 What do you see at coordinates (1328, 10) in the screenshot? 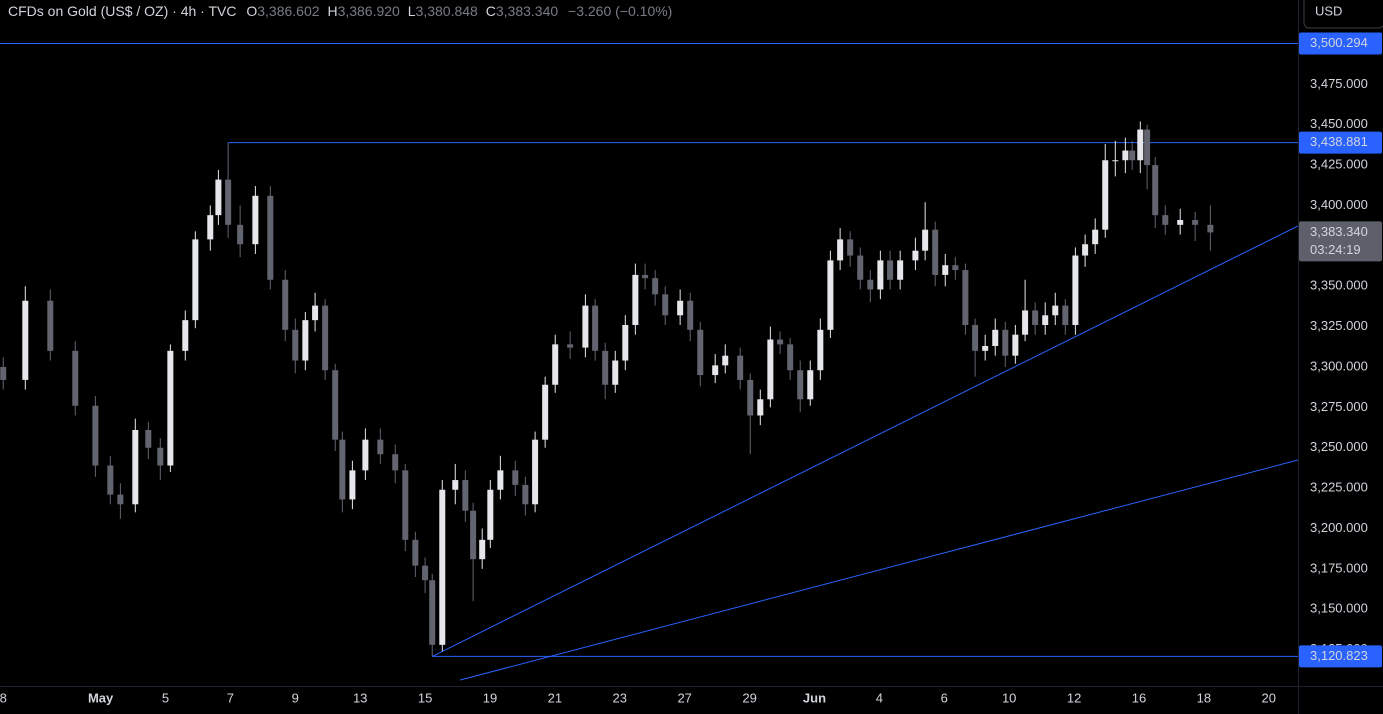
I see `currency-label: USD` at bounding box center [1328, 10].